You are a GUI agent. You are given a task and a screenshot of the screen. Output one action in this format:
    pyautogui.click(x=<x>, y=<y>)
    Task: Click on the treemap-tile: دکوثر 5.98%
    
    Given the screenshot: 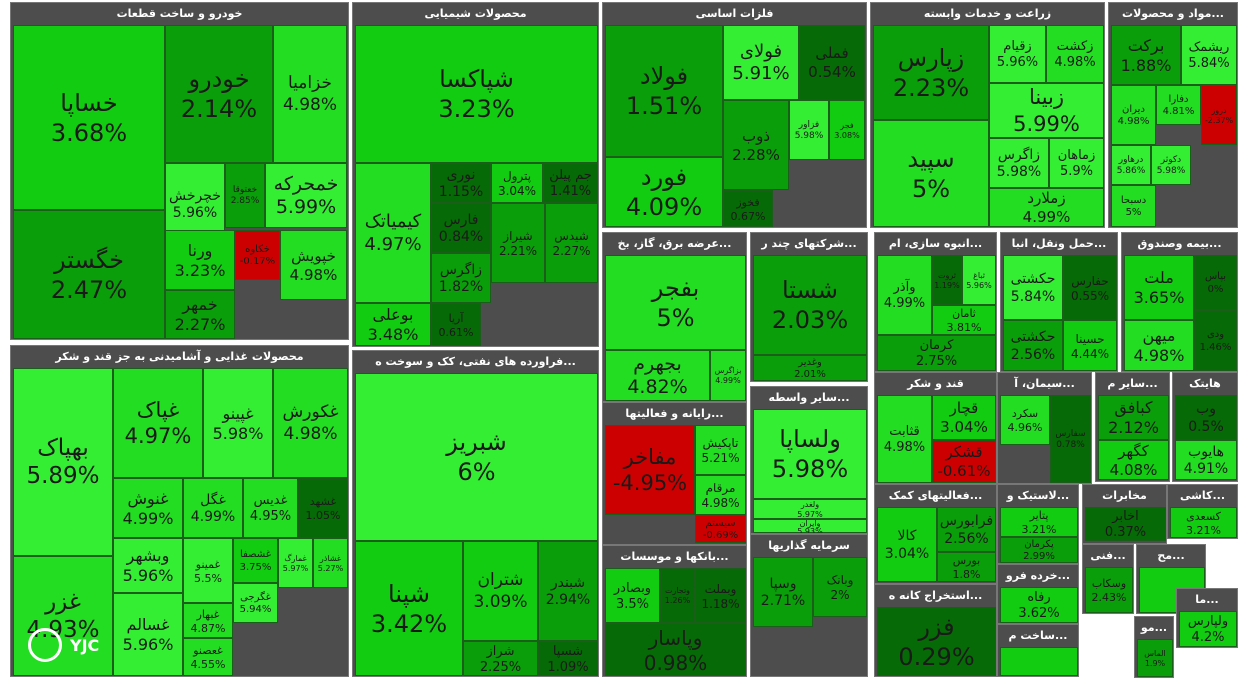 What is the action you would take?
    pyautogui.click(x=1171, y=165)
    